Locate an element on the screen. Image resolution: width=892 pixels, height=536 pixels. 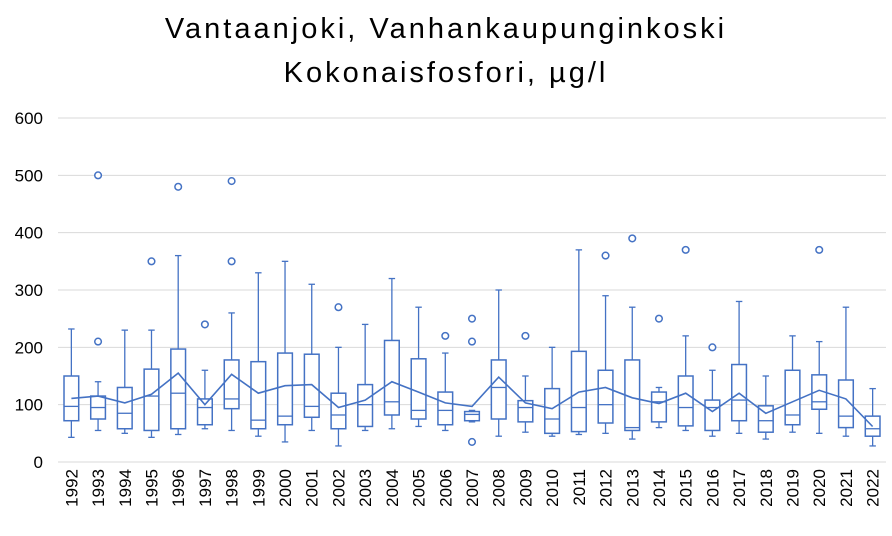
box-2001 is located at coordinates (311, 357).